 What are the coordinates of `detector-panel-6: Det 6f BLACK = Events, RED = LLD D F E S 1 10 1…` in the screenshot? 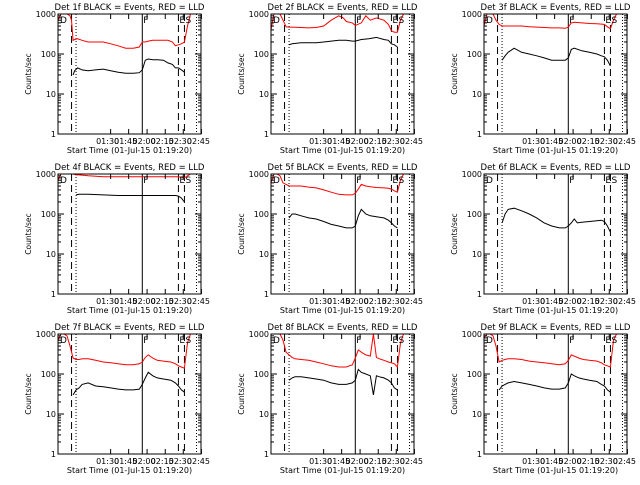 It's located at (543, 239).